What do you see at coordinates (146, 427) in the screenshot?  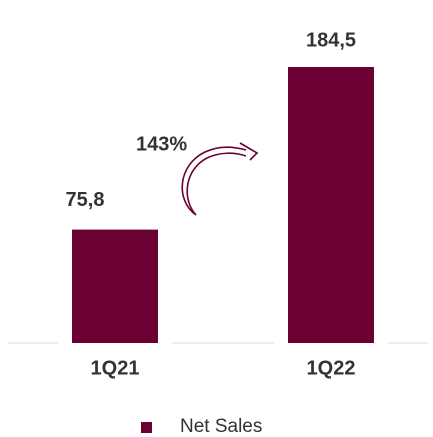 I see `legend-swatch` at bounding box center [146, 427].